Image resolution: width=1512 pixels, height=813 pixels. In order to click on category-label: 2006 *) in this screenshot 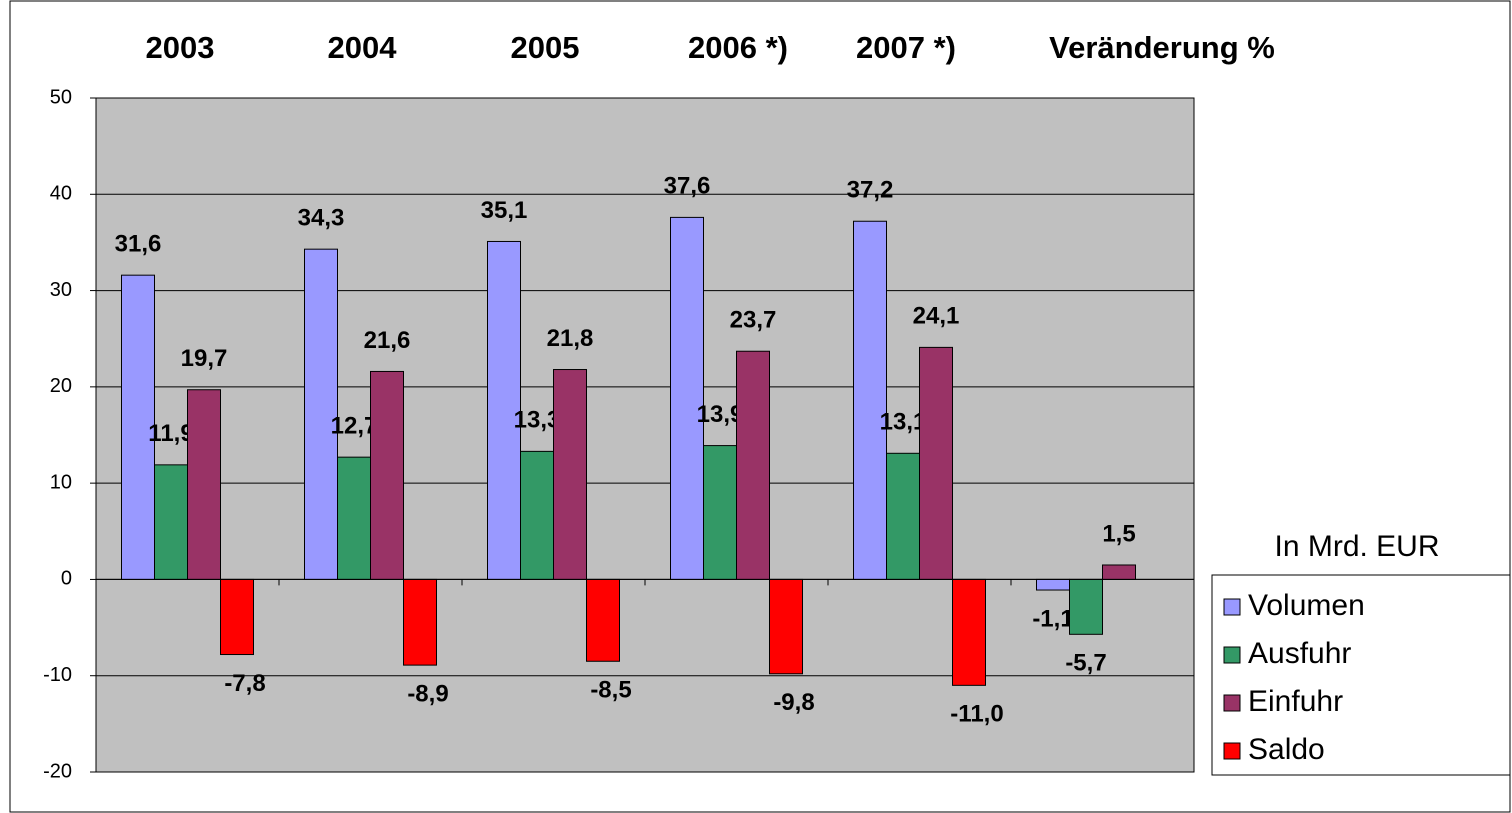, I will do `click(738, 47)`.